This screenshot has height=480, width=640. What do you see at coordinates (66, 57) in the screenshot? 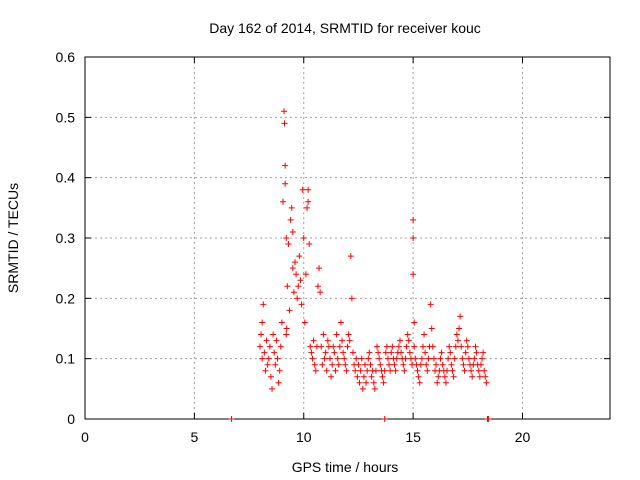
I see `y-tick-label: 0.6` at bounding box center [66, 57].